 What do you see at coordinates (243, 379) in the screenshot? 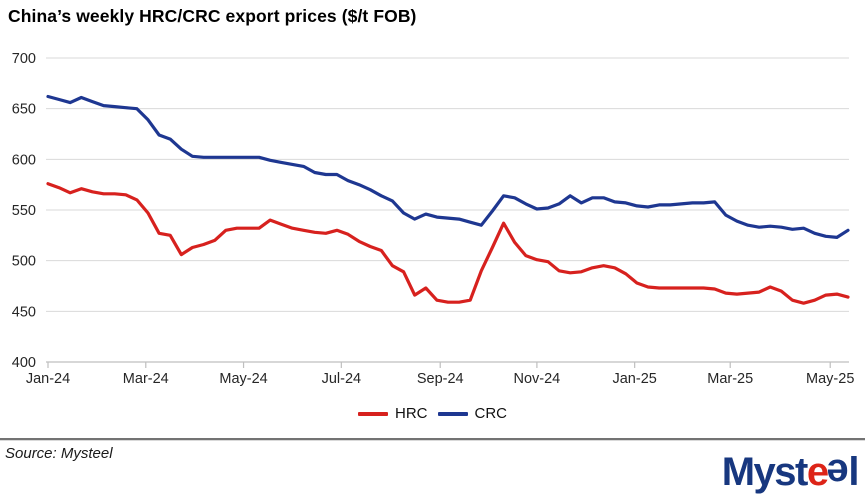
I see `x-tick-label-May-24: May-24` at bounding box center [243, 379].